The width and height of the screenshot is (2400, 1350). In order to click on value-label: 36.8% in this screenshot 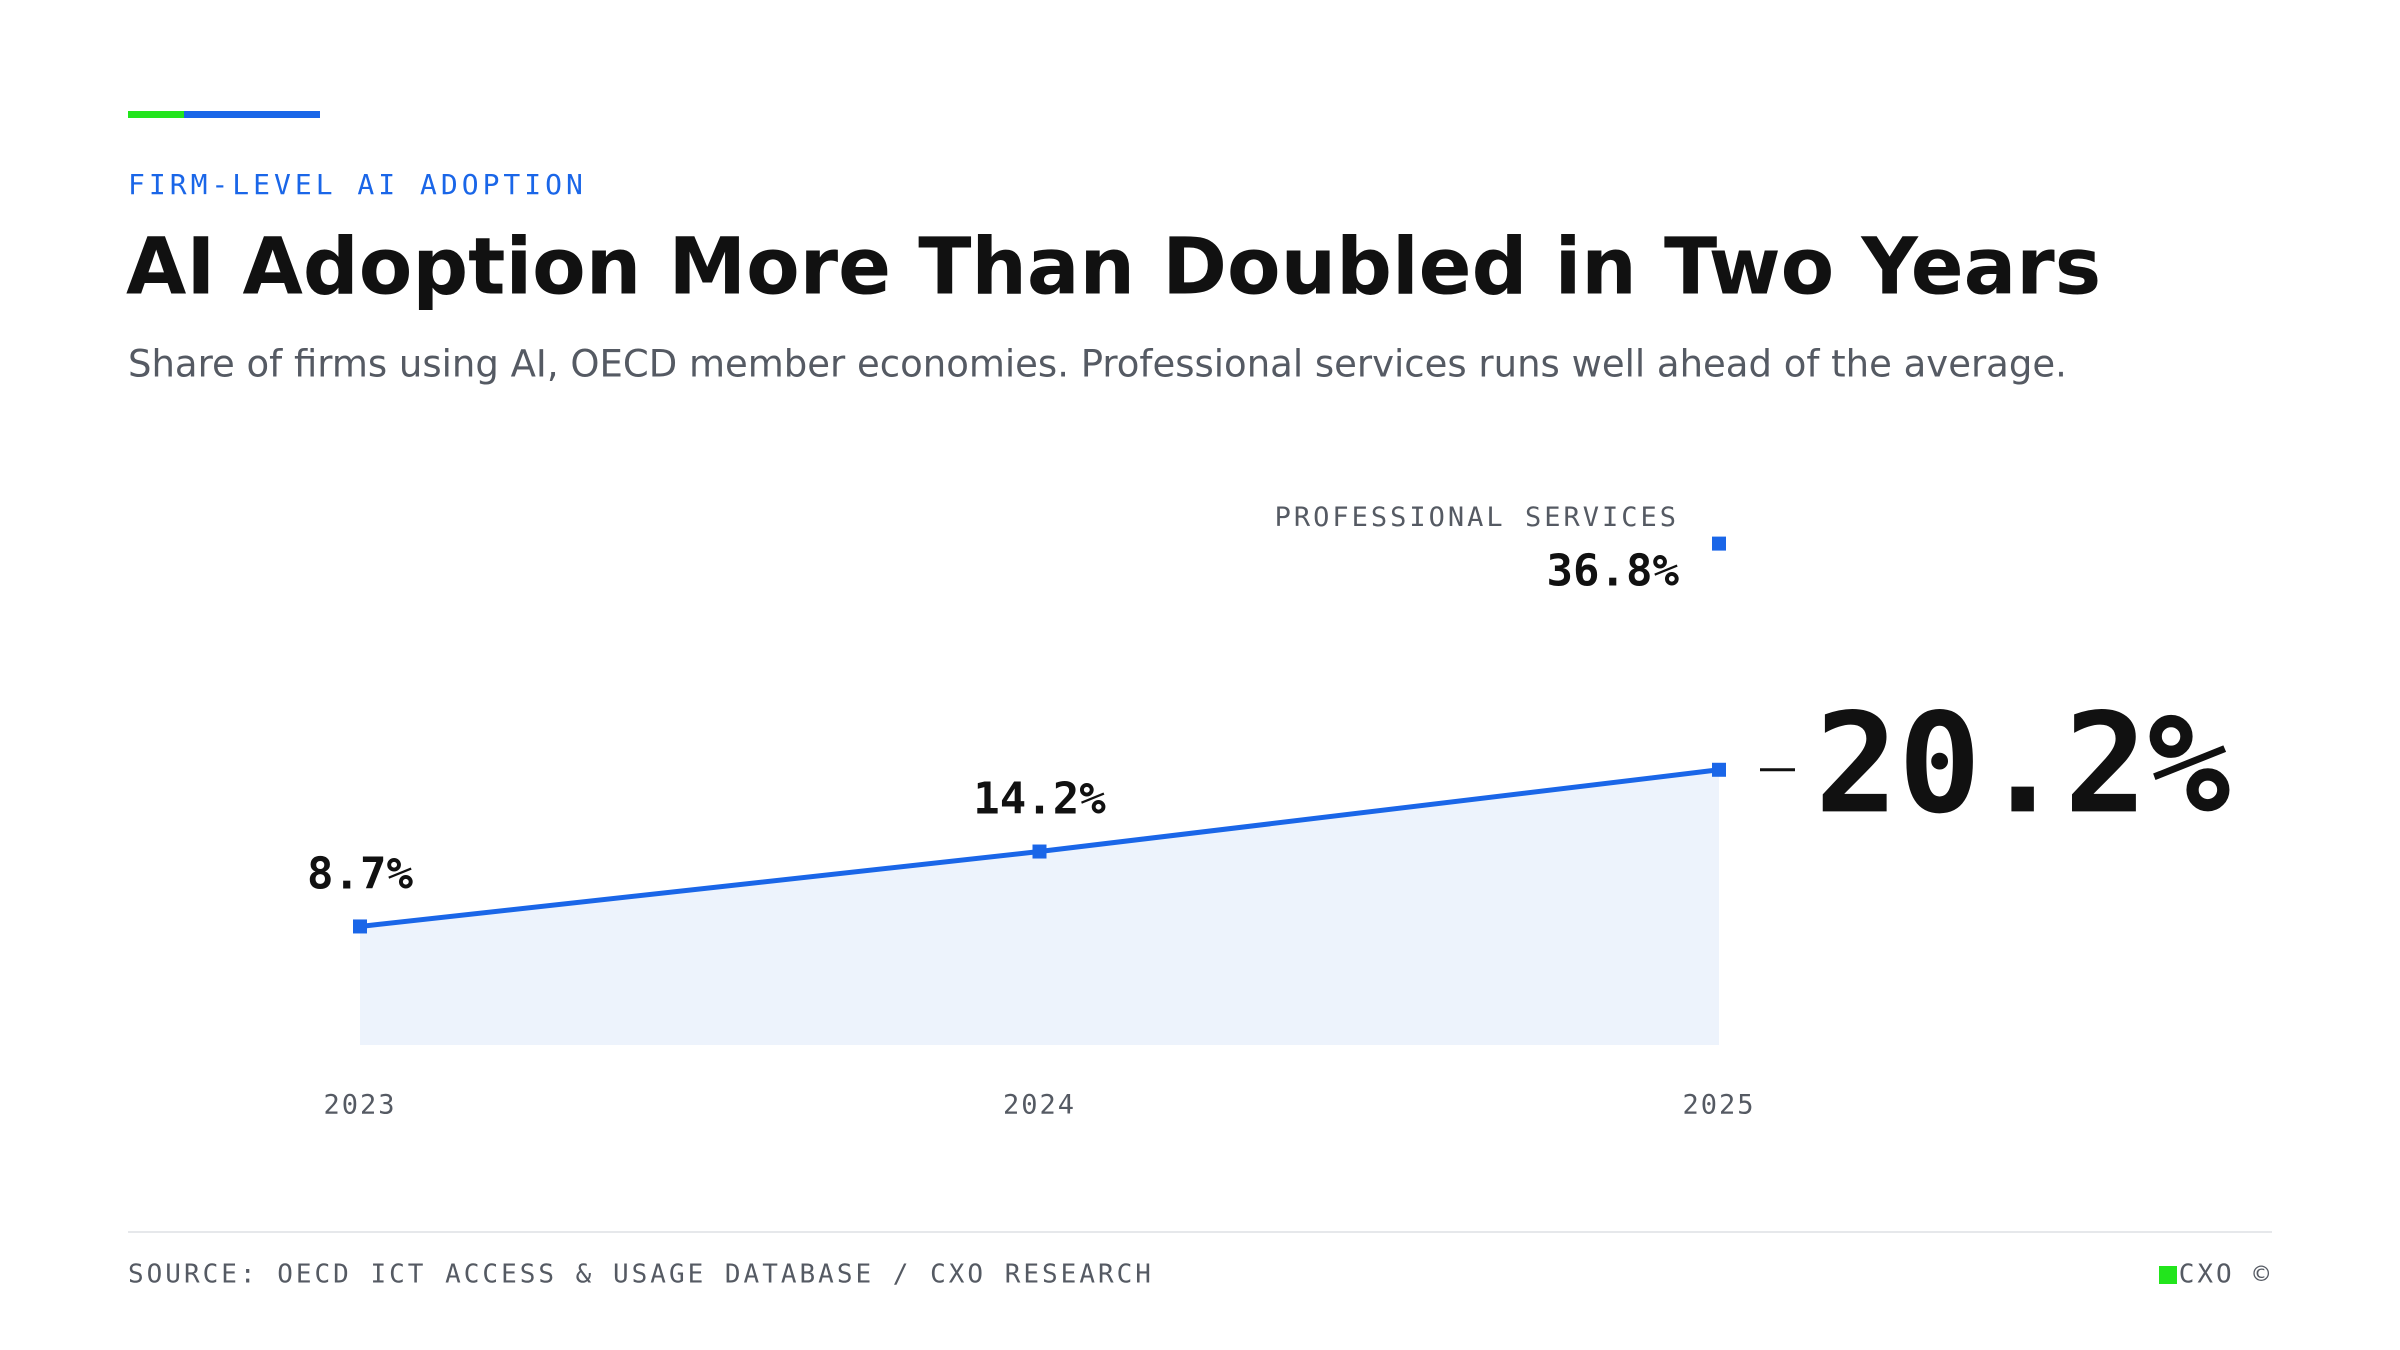, I will do `click(1613, 571)`.